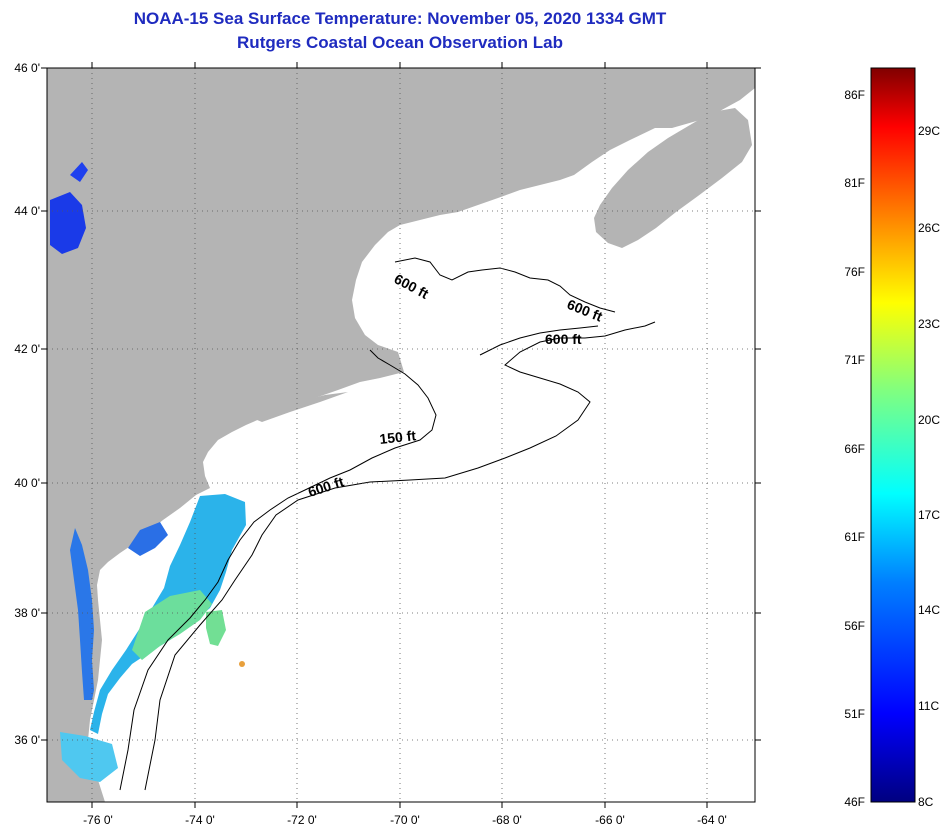 The image size is (944, 832). Describe the element at coordinates (893, 435) in the screenshot. I see `color-scale-bar` at that location.